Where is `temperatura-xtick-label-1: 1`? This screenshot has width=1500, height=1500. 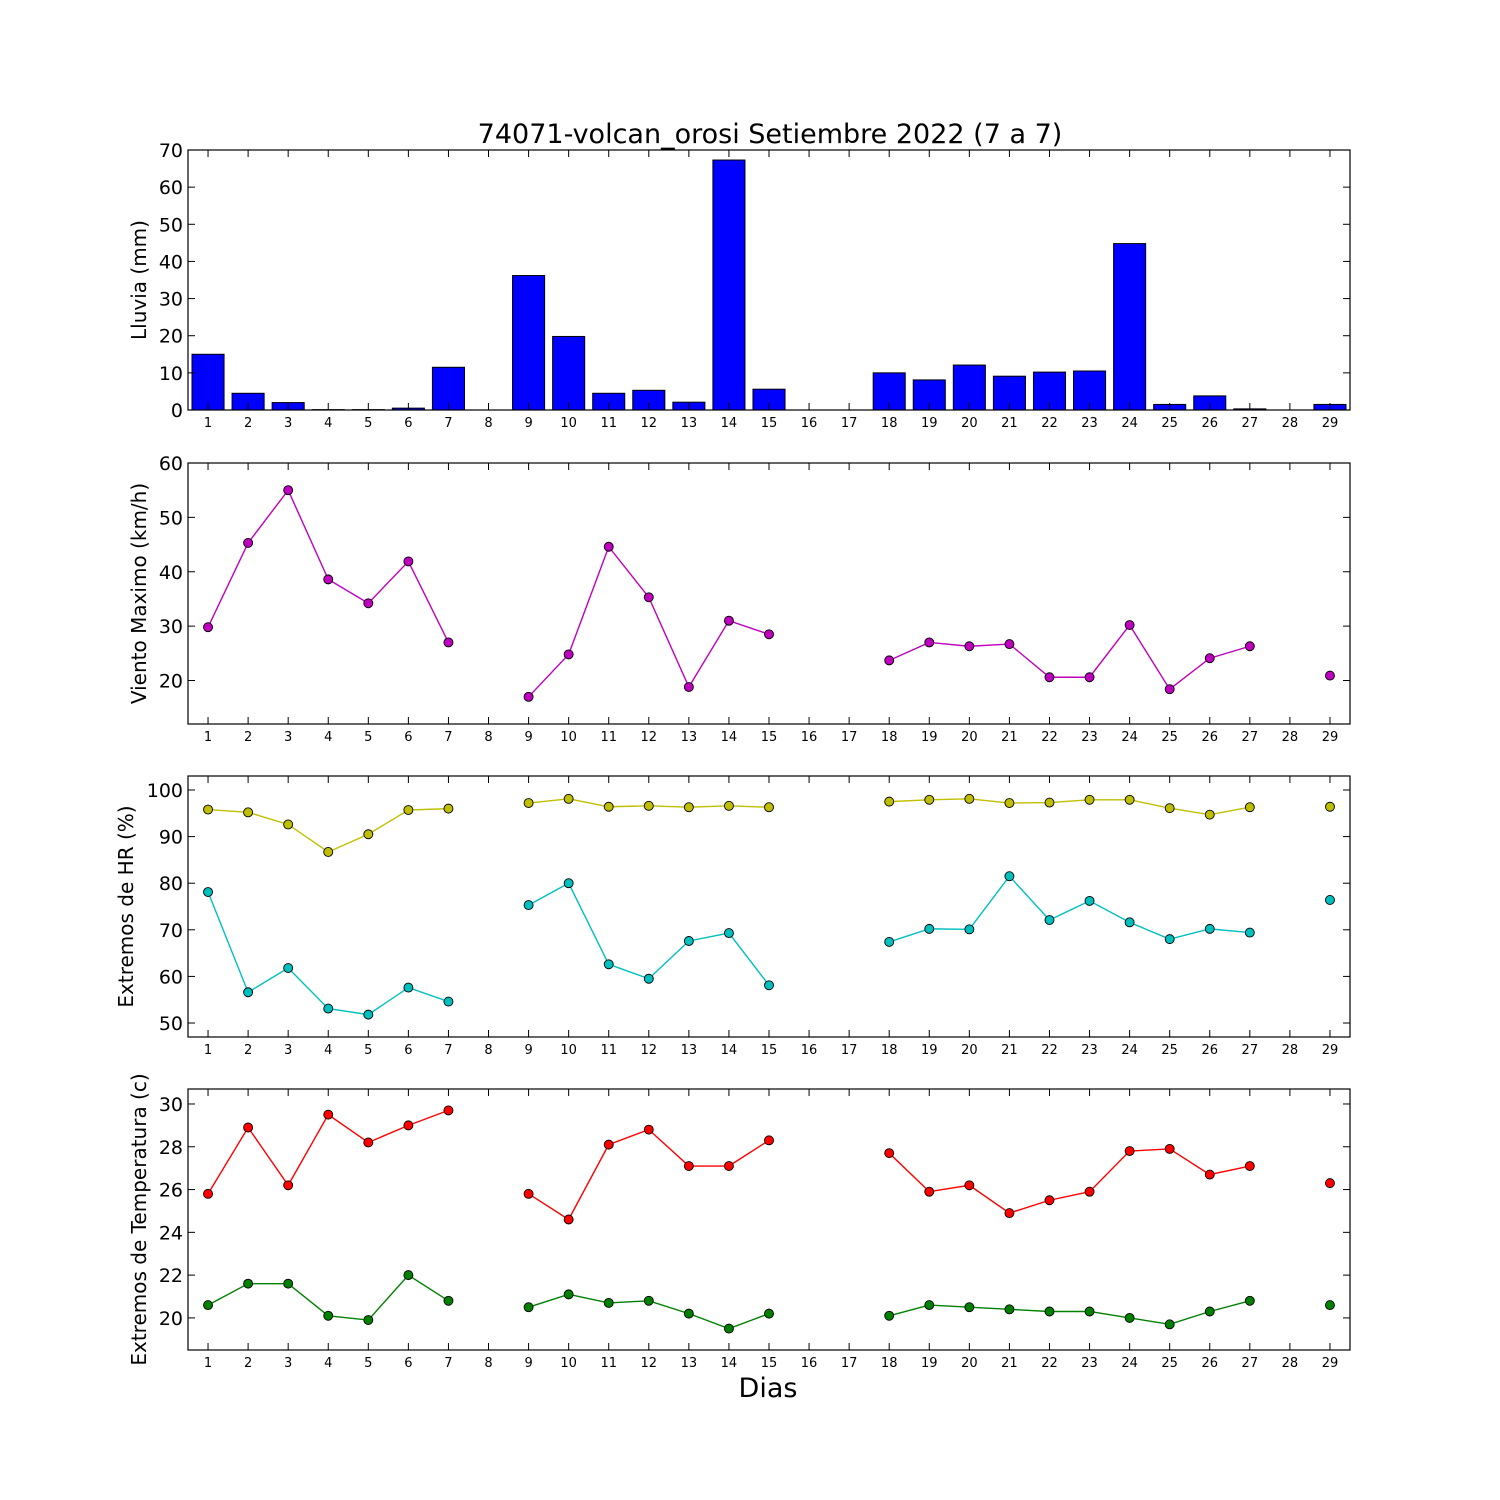 temperatura-xtick-label-1: 1 is located at coordinates (208, 1363).